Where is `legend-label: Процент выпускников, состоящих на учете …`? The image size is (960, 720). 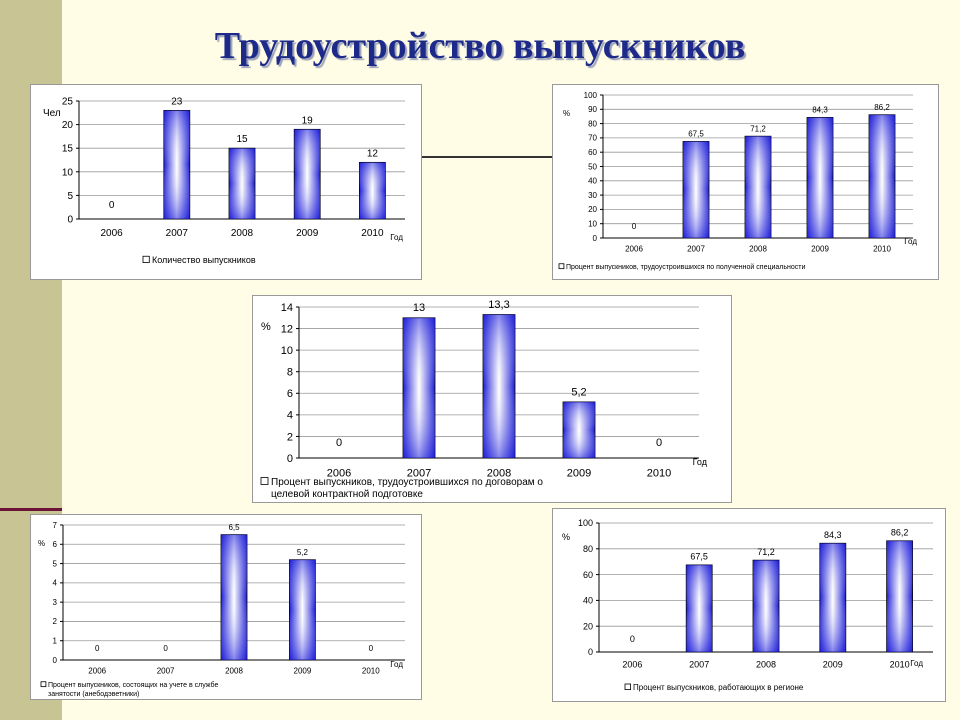
legend-label: Процент выпускников, состоящих на учете … is located at coordinates (133, 685).